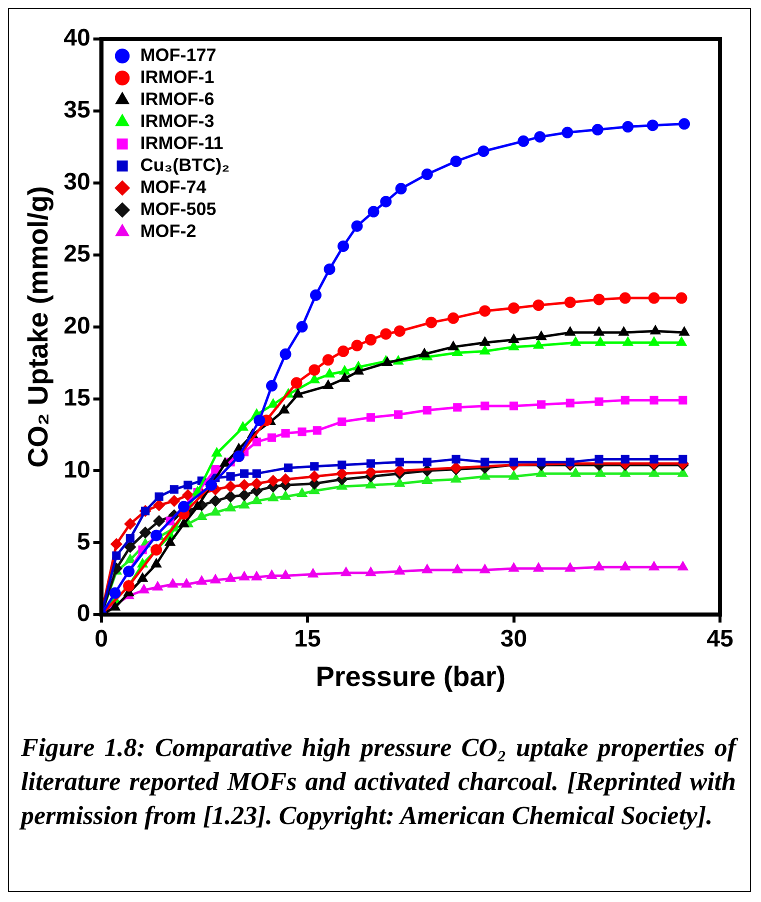  Describe the element at coordinates (720, 639) in the screenshot. I see `x-tick-label: 45` at that location.